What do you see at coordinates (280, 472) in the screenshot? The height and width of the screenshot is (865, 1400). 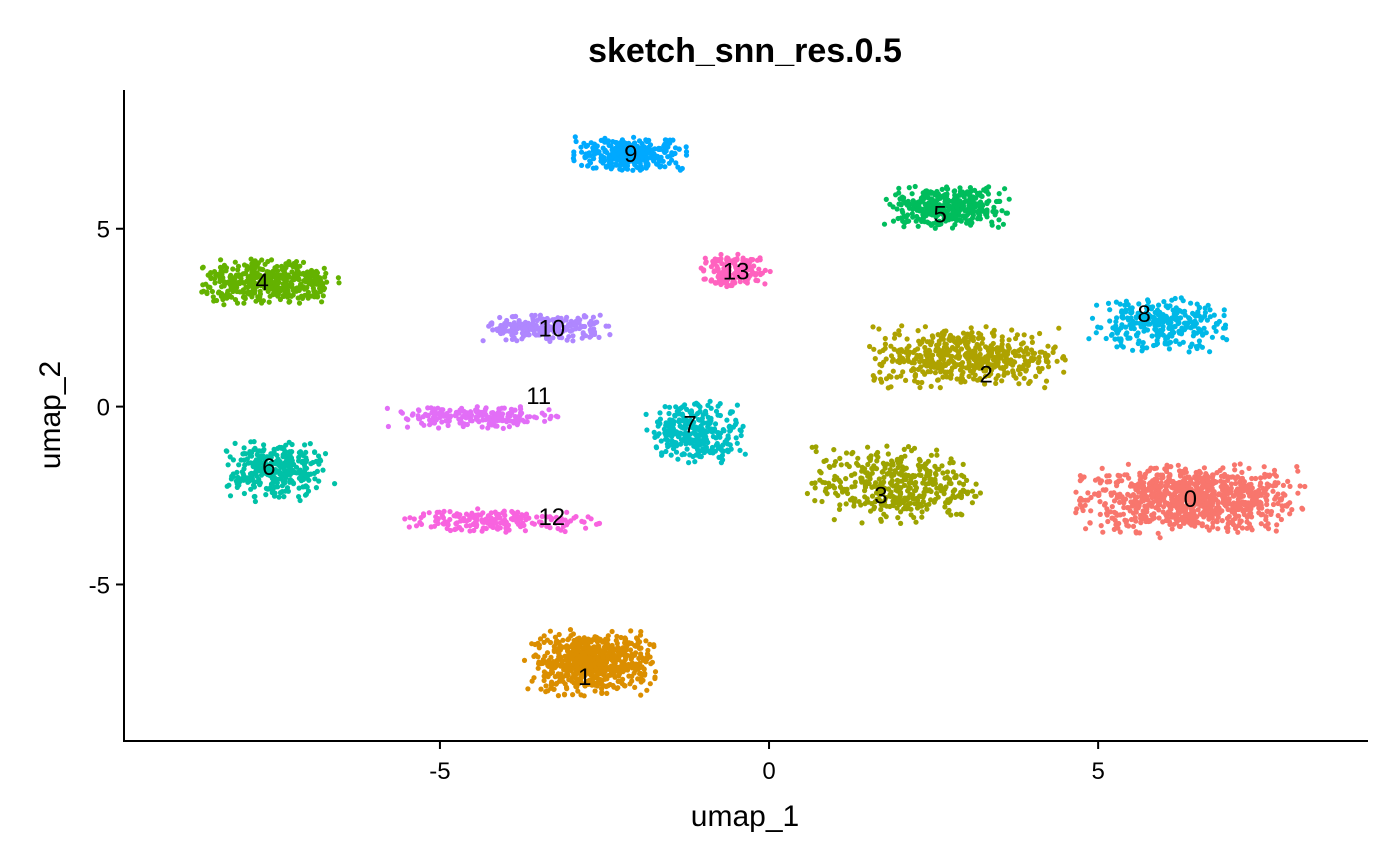 I see `cluster-6-points` at bounding box center [280, 472].